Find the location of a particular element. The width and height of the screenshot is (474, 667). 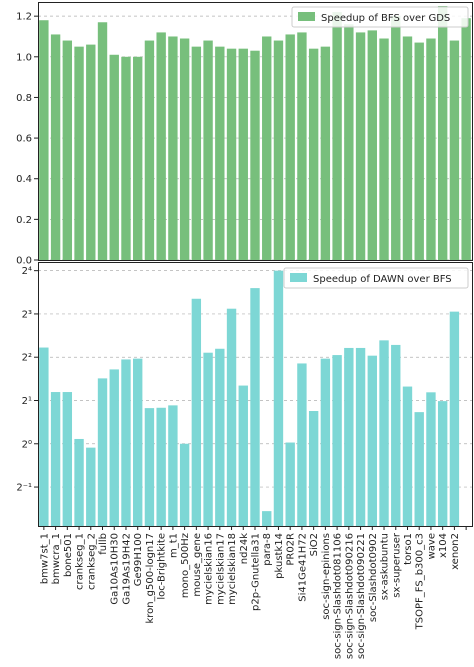

bottom-legend: Speedup of DAWN over BFS is located at coordinates (376, 278).